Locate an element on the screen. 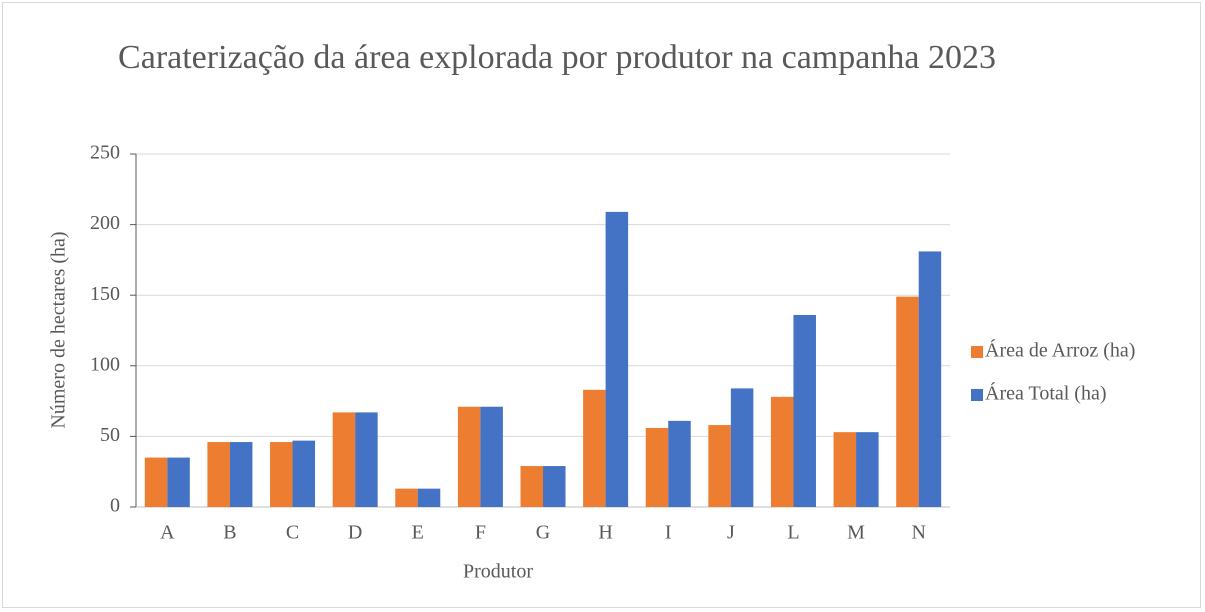 This screenshot has height=612, width=1205. x-tick-label: C is located at coordinates (292, 533).